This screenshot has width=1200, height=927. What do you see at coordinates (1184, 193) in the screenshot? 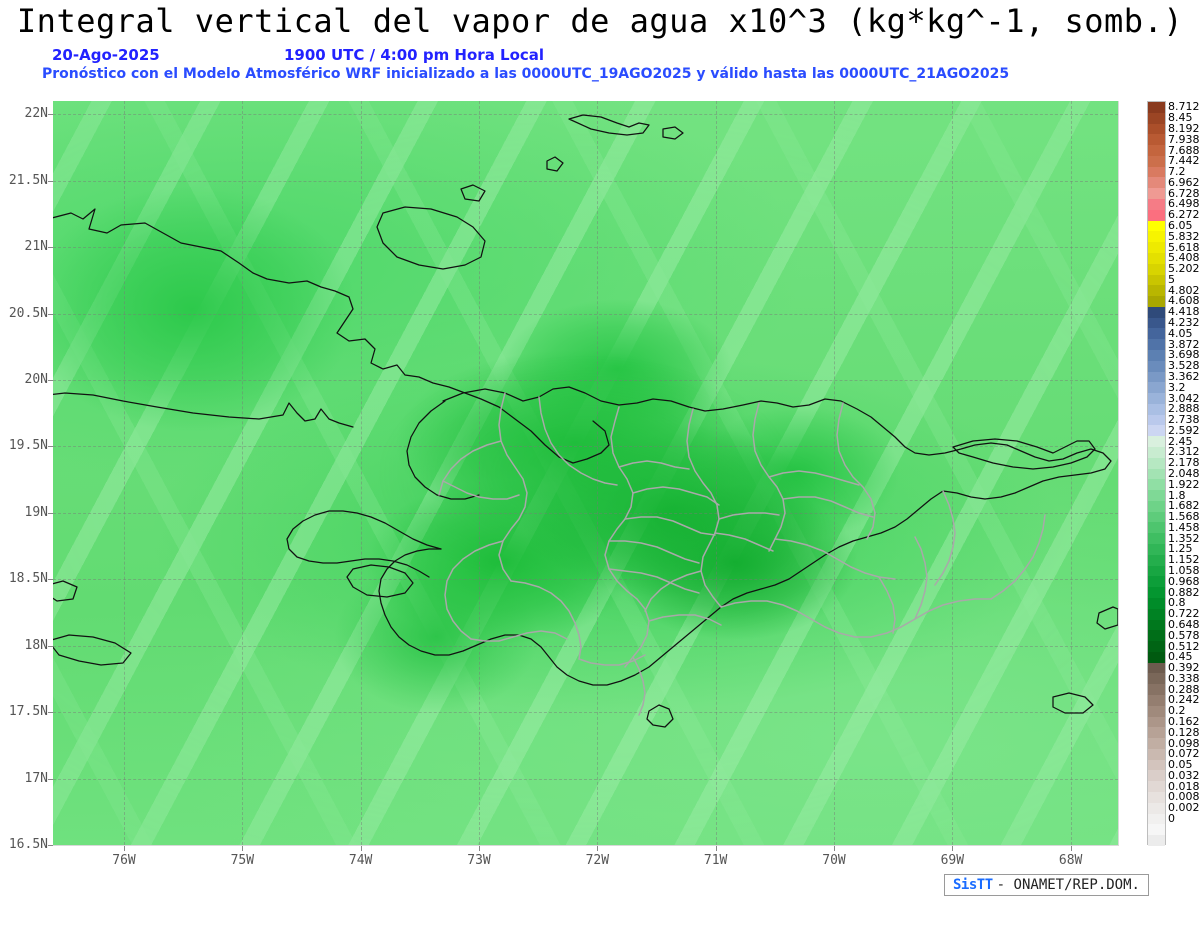
I see `colorbar-tick-label: 6.728` at bounding box center [1184, 193].